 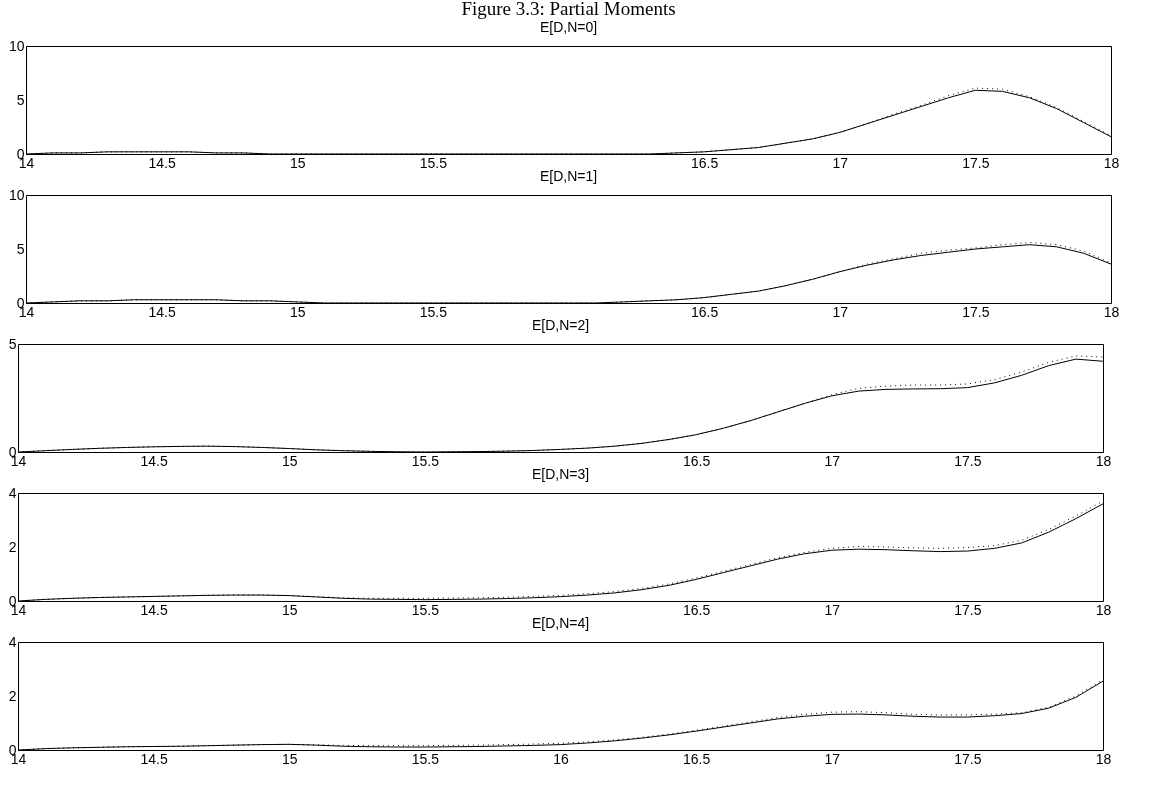 I want to click on chart-title: E[D,N=4], so click(x=560, y=623).